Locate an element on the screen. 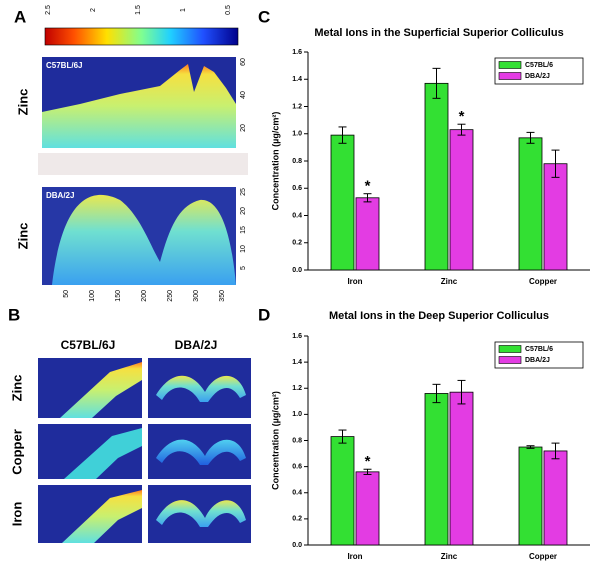  image-grid is located at coordinates (144, 450).